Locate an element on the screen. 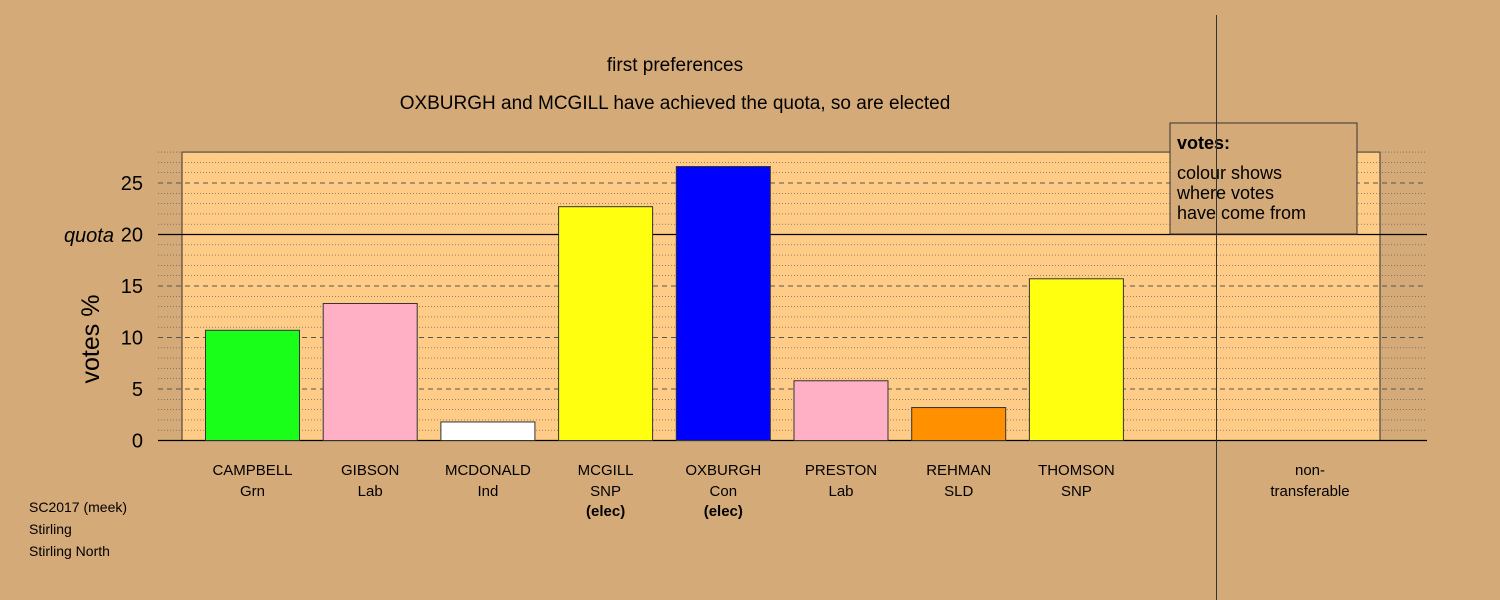 The image size is (1500, 600). y-axis-label: votes % is located at coordinates (91, 339).